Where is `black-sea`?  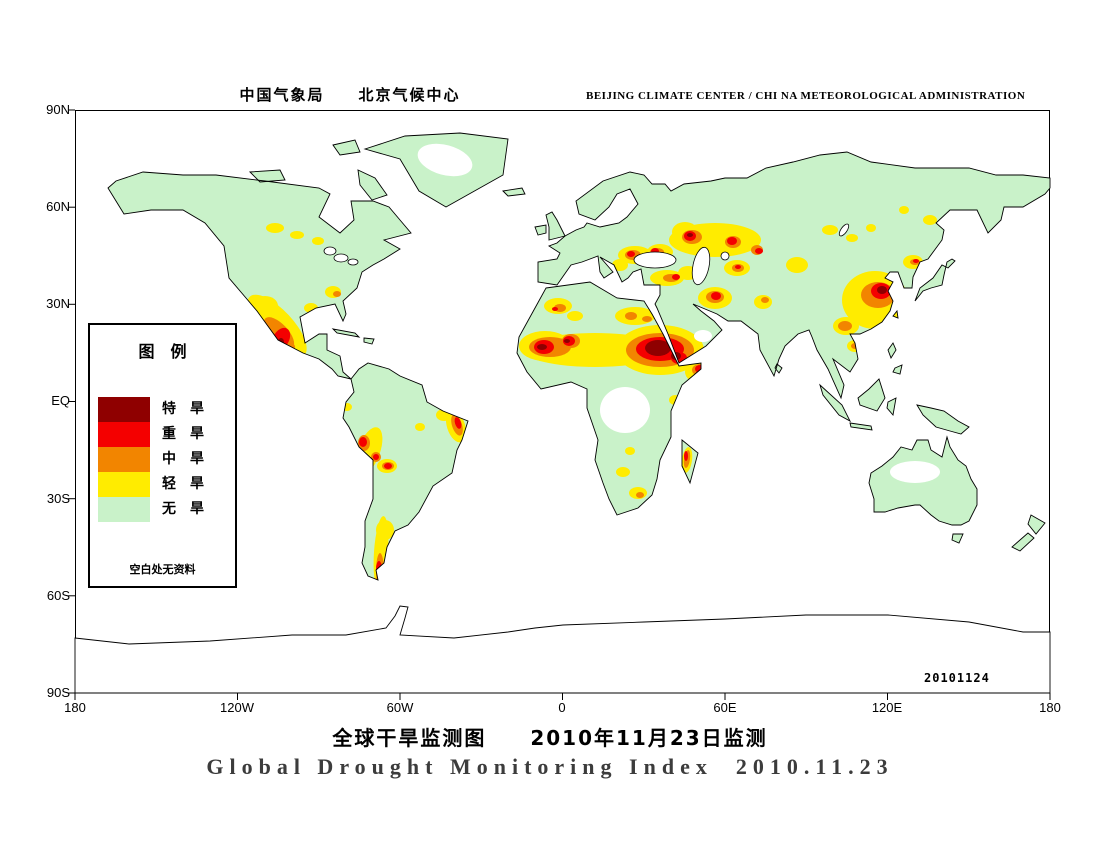
black-sea is located at coordinates (655, 260).